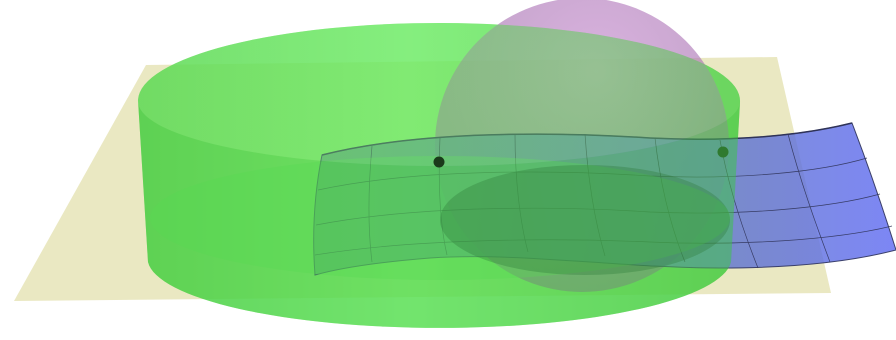 This screenshot has width=896, height=340. I want to click on sphere-lower-shade, so click(585, 220).